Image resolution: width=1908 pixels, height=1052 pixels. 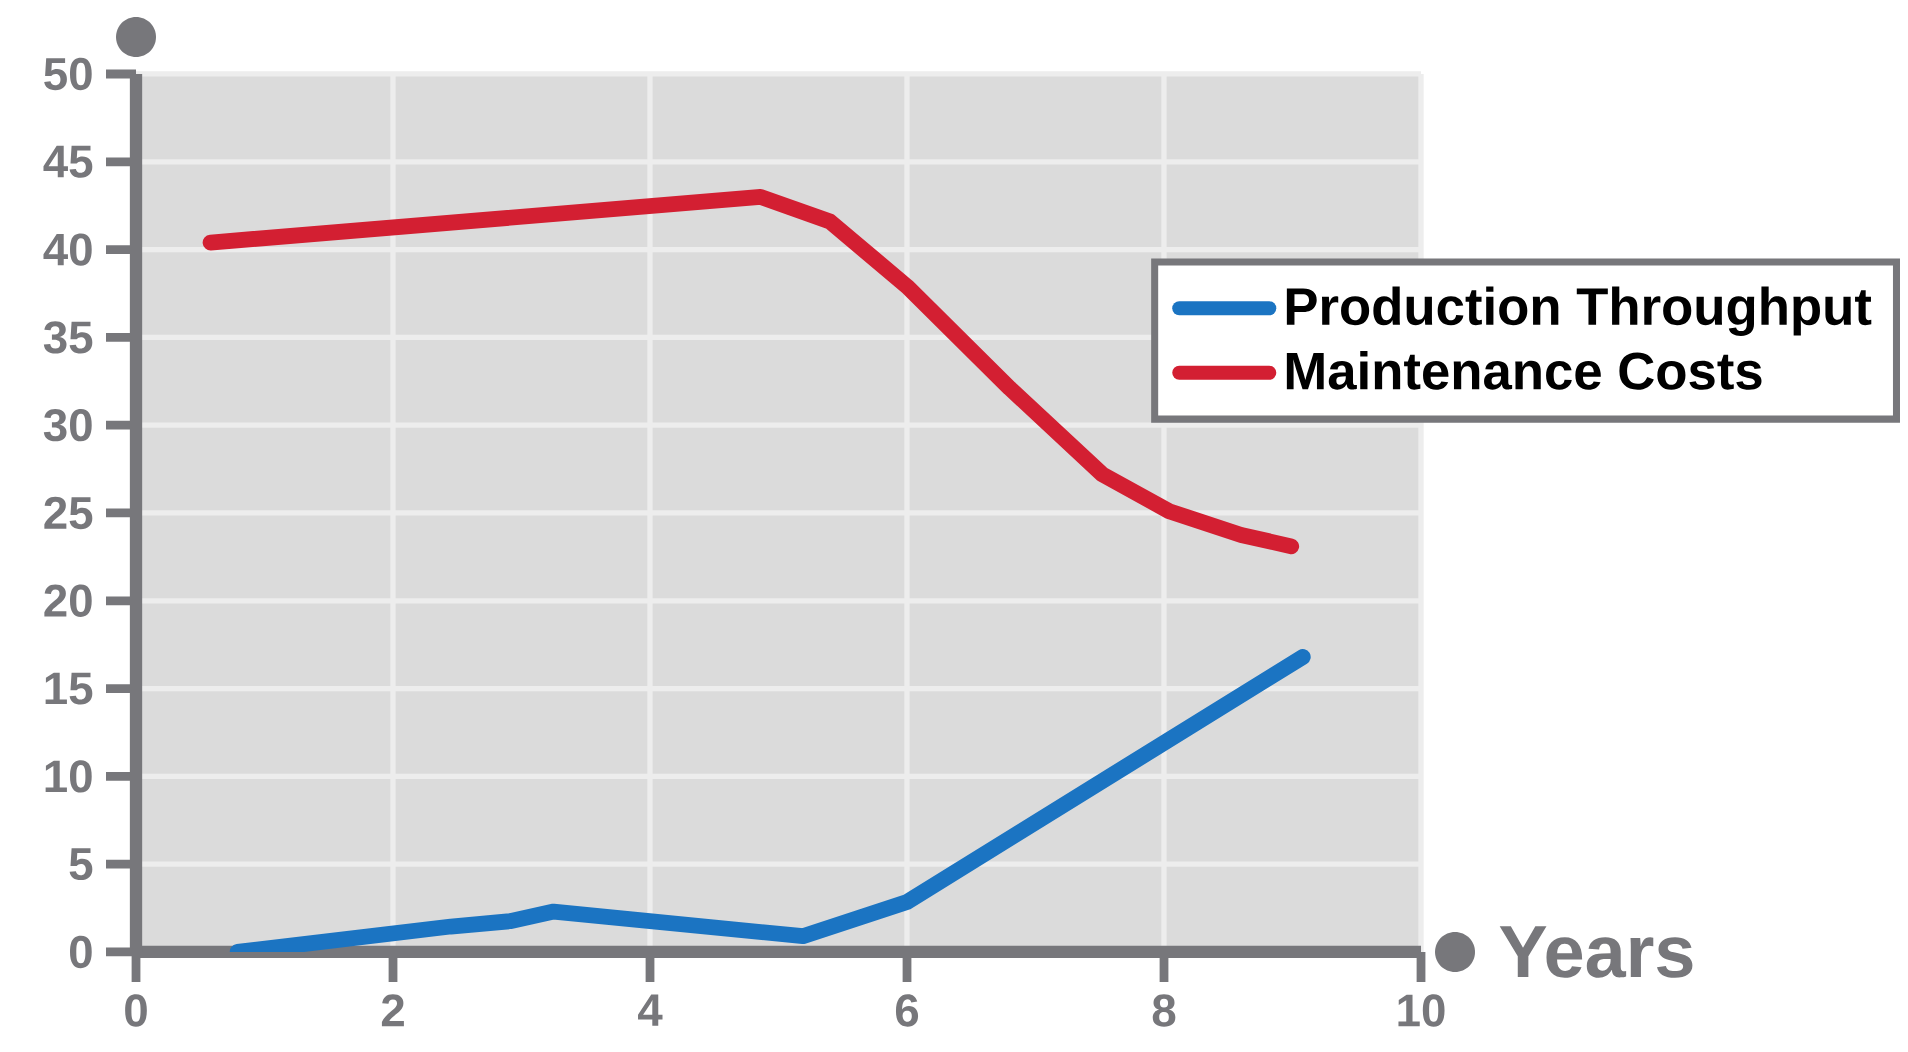 What do you see at coordinates (1421, 1010) in the screenshot?
I see `x-tick-label: 10` at bounding box center [1421, 1010].